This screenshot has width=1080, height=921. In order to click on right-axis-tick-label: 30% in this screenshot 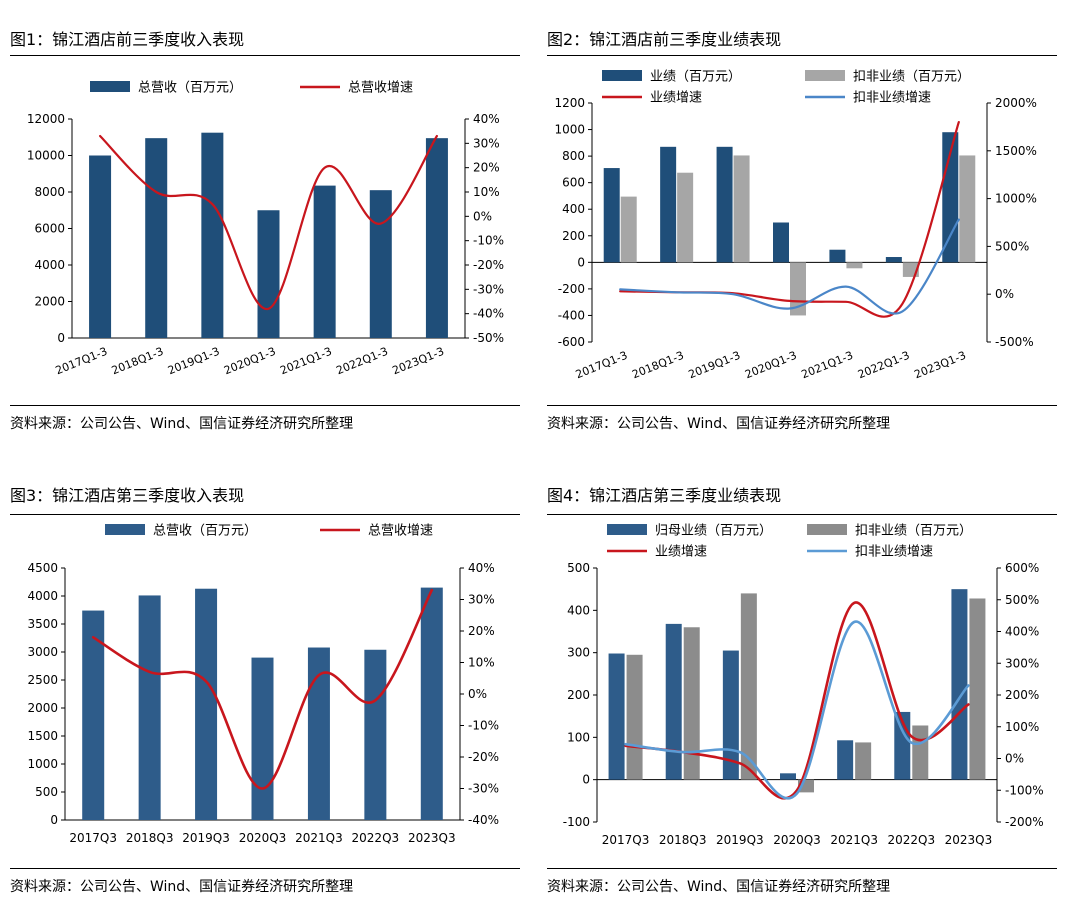, I will do `click(486, 143)`.